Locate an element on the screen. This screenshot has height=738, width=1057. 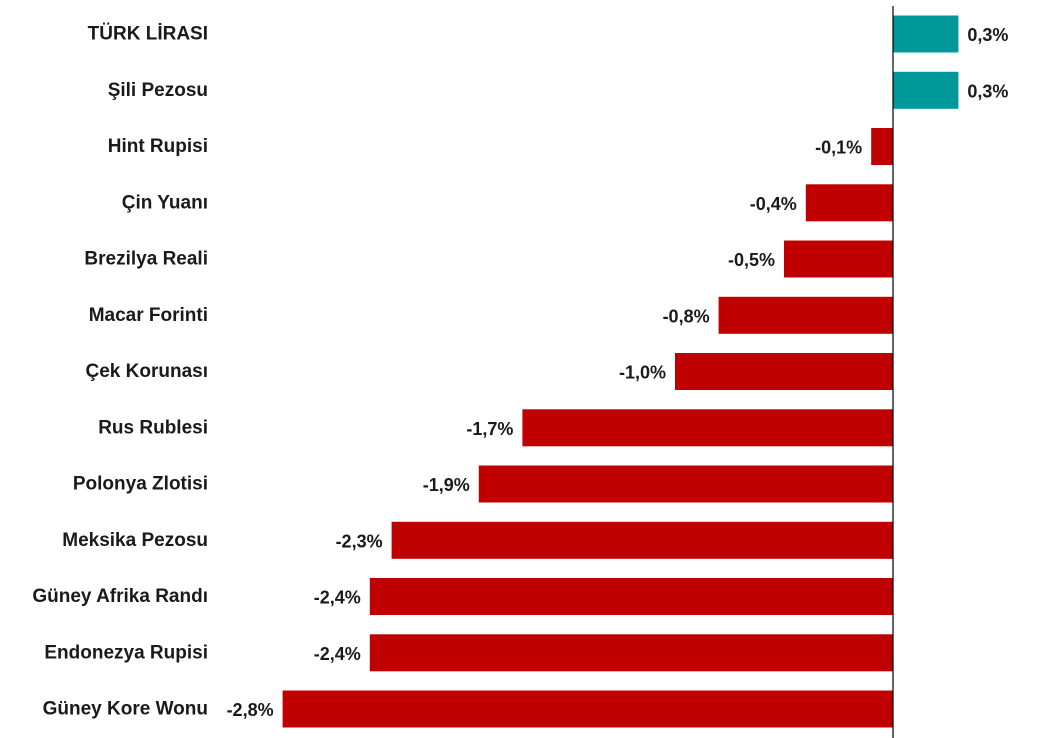
category-label: Rus Rublesi is located at coordinates (153, 427).